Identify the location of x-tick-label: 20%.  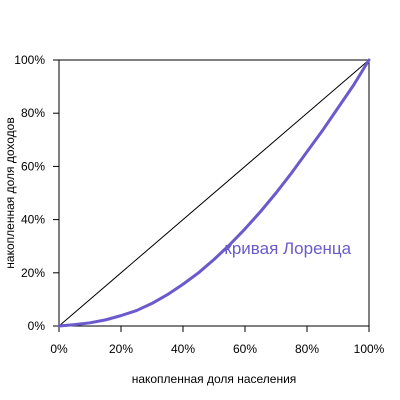
(121, 349).